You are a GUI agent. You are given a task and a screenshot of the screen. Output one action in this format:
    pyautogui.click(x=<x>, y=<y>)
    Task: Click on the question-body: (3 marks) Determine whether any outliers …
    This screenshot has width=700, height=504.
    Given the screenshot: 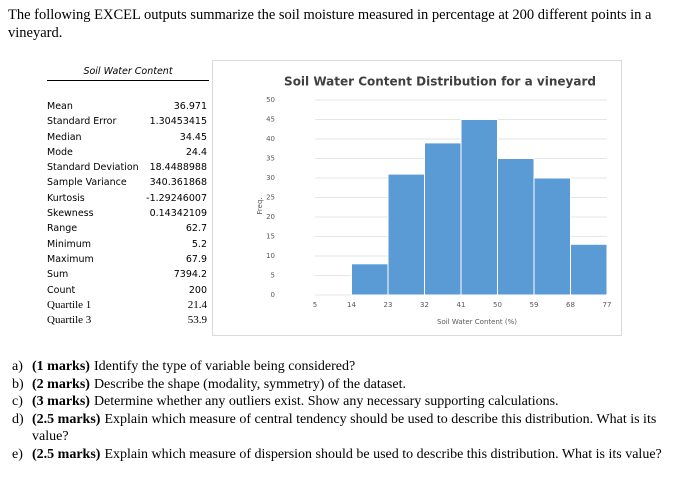 What is the action you would take?
    pyautogui.click(x=295, y=402)
    